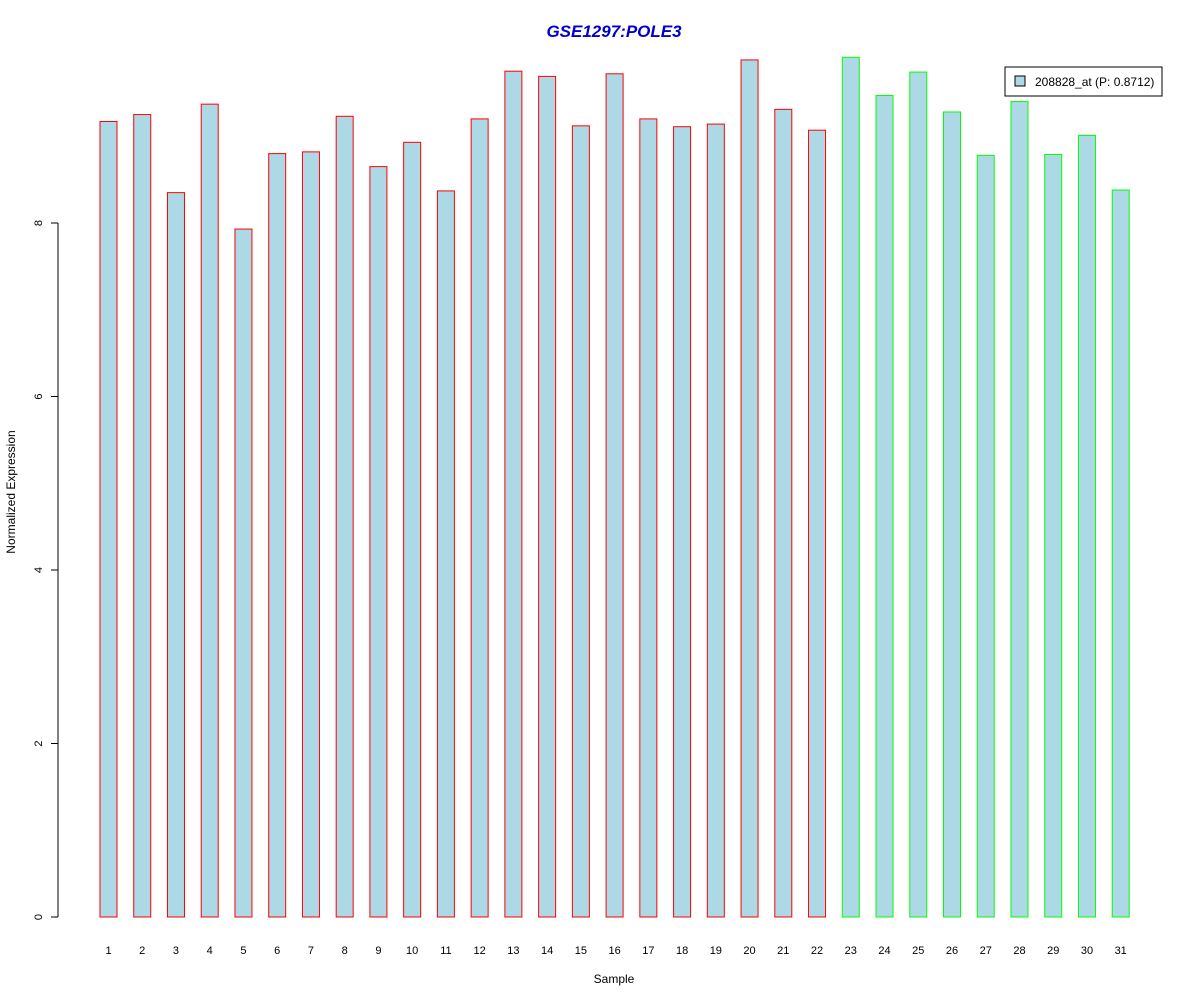 The image size is (1200, 1000). Describe the element at coordinates (210, 951) in the screenshot. I see `x-tick-label: 4` at that location.